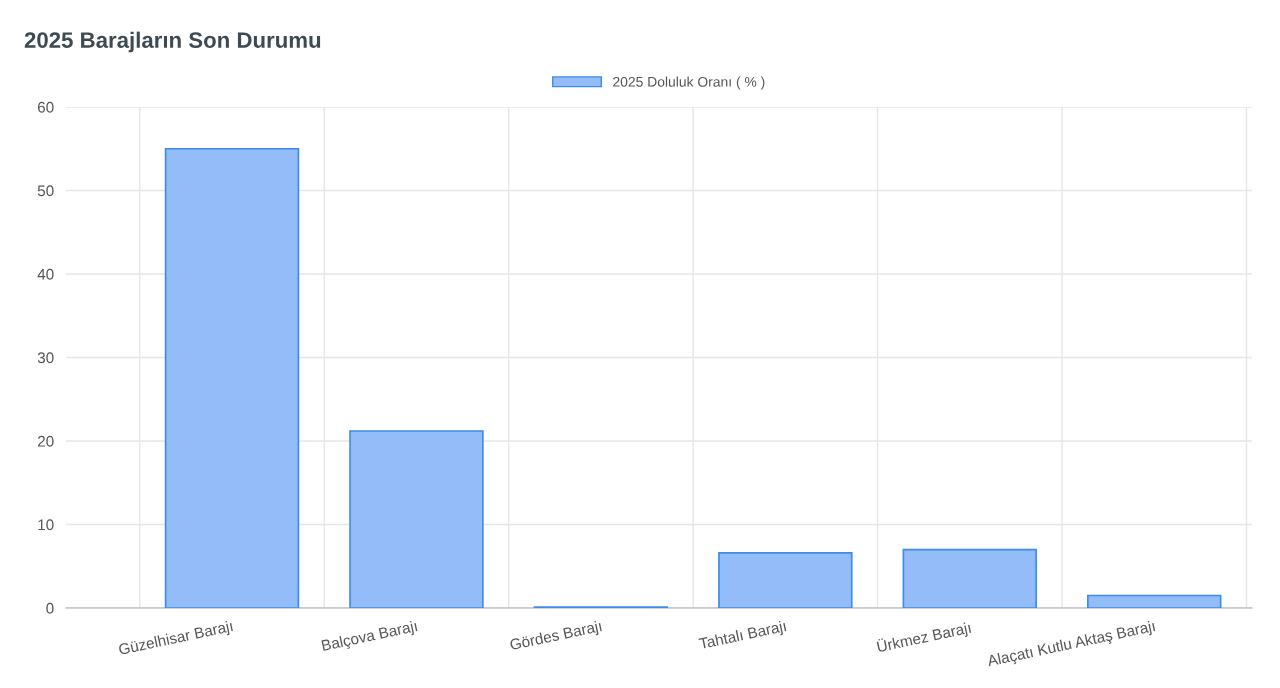 This screenshot has height=688, width=1280. What do you see at coordinates (924, 638) in the screenshot?
I see `x-tick-label: Ürkmez Barajı` at bounding box center [924, 638].